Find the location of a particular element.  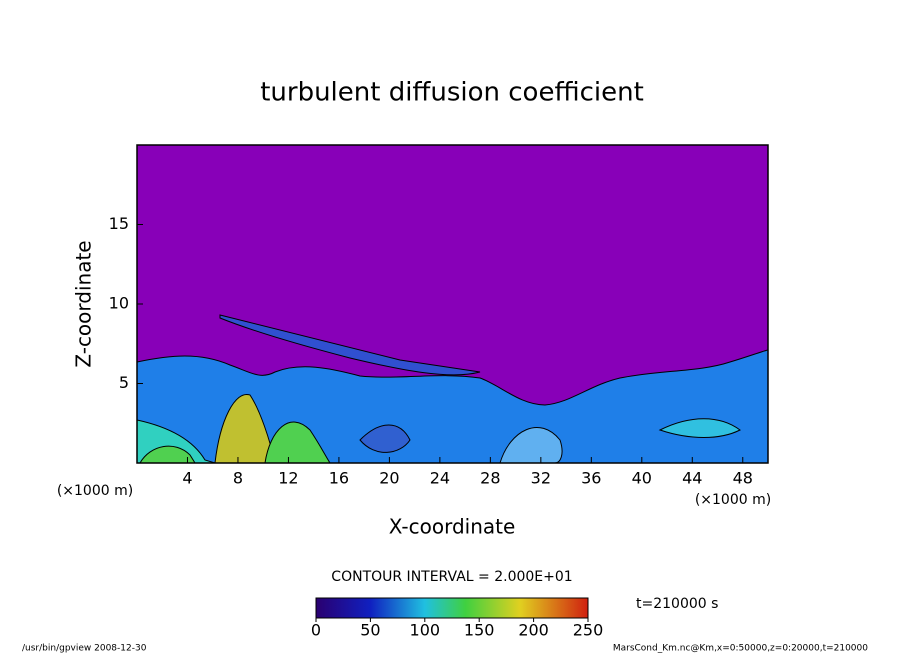

x-axis-label: X-coordinate is located at coordinates (452, 527).